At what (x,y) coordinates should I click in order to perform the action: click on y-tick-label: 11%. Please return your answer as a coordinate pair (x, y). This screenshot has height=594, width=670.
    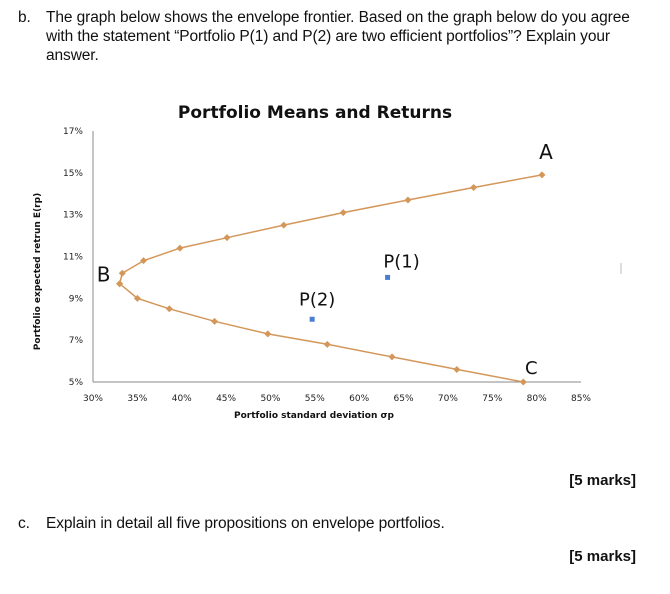
    Looking at the image, I should click on (73, 258).